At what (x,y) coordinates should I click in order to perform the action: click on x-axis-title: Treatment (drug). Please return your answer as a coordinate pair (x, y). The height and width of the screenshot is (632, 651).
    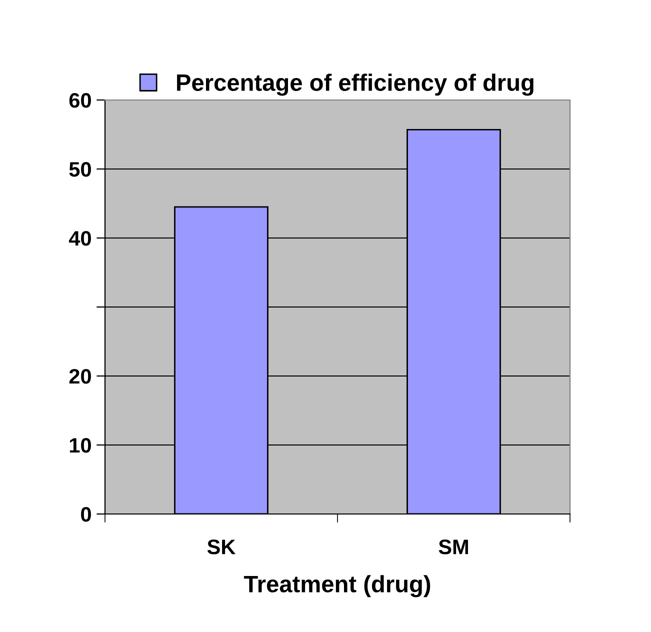
    Looking at the image, I should click on (337, 586).